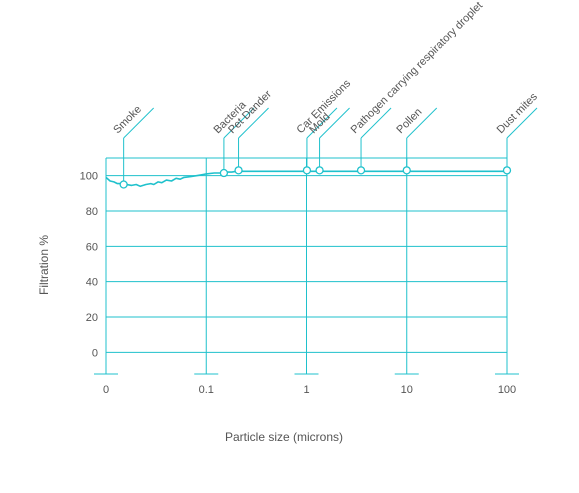  I want to click on y-tick-label: 0, so click(95, 353).